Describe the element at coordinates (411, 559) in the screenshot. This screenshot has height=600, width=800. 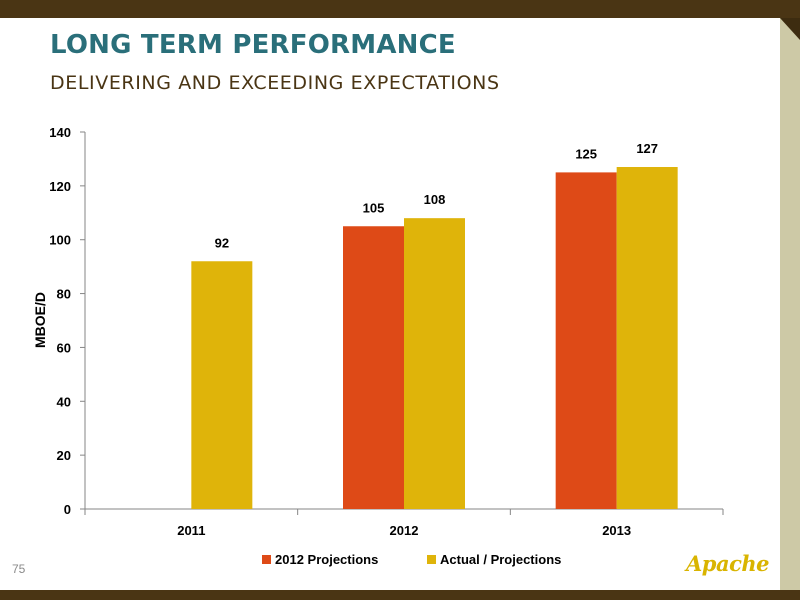
I see `chart-legend: 2012 Projections Actual / Projections` at that location.